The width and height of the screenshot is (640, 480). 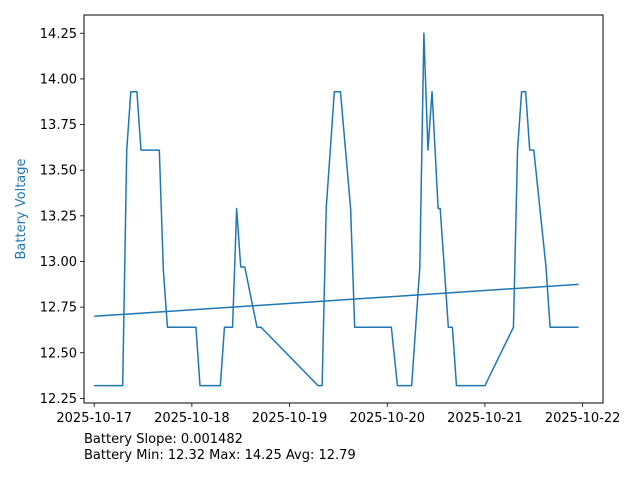 What do you see at coordinates (58, 308) in the screenshot?
I see `y-tick-label: 12.75` at bounding box center [58, 308].